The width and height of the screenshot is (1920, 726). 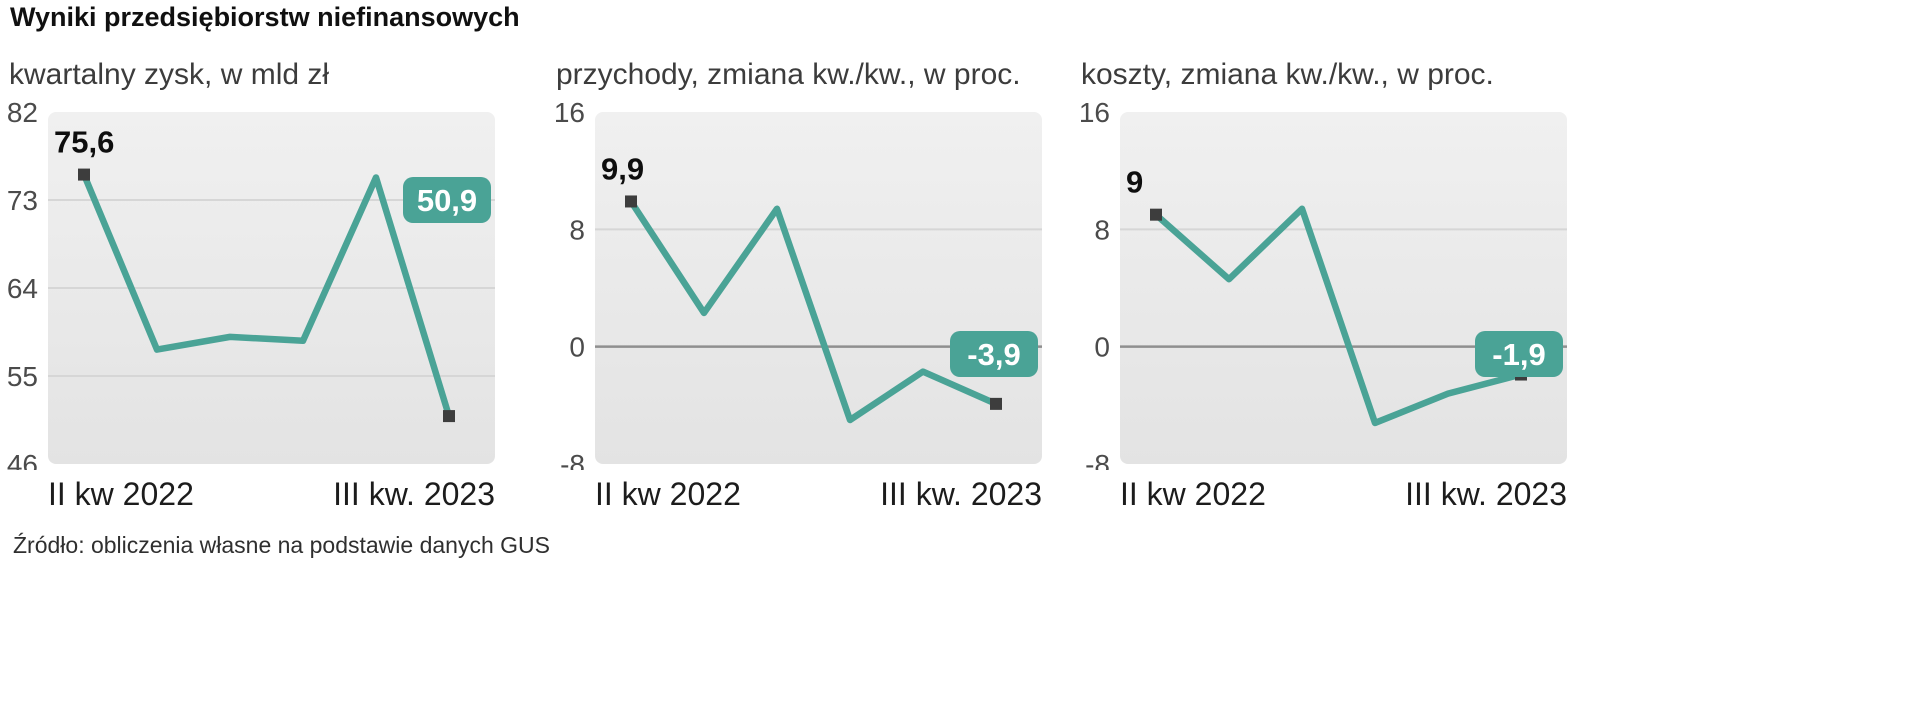 What do you see at coordinates (84, 142) in the screenshot?
I see `first-value-label: 75,6` at bounding box center [84, 142].